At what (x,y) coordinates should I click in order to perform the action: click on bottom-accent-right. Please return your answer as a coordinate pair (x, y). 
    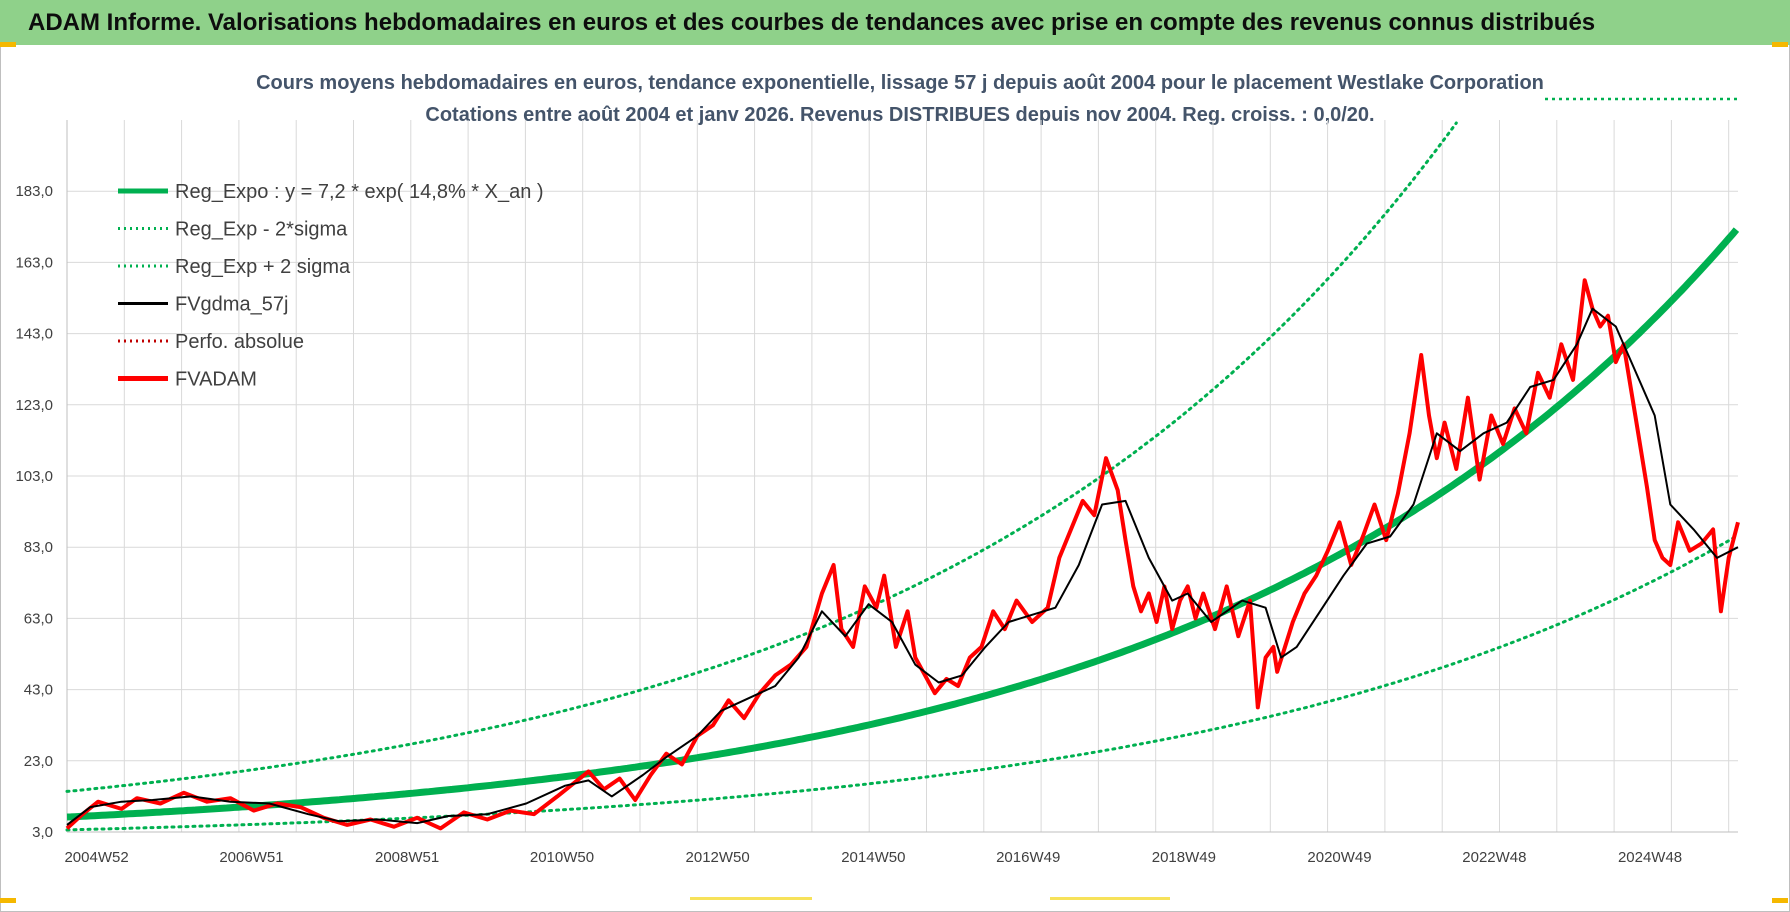
    Looking at the image, I should click on (1110, 898).